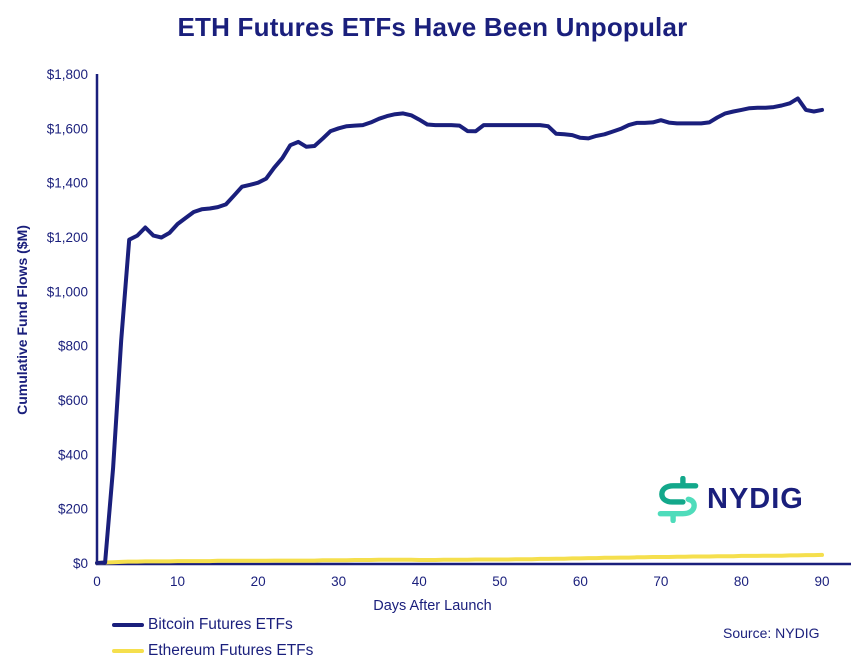  I want to click on bitcoin-line-swatch, so click(128, 625).